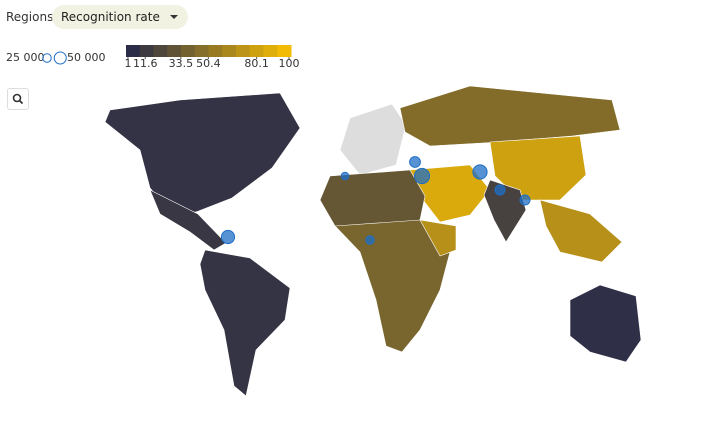  Describe the element at coordinates (145, 63) in the screenshot. I see `color-tick-label: 11.6` at that location.